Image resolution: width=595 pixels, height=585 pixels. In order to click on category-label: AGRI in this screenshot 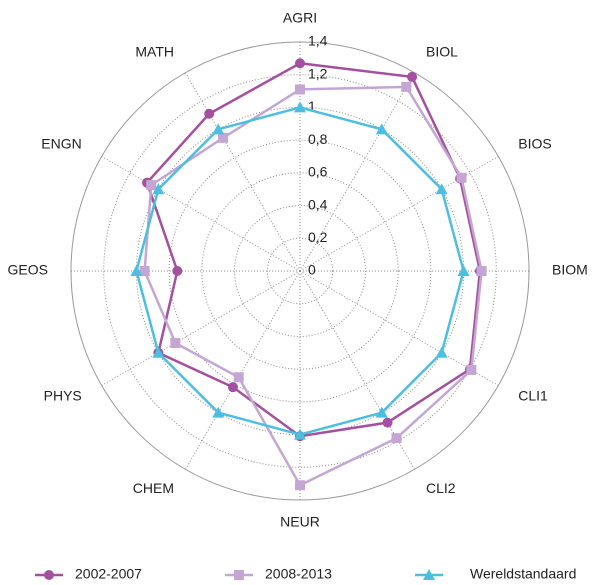, I will do `click(300, 18)`.